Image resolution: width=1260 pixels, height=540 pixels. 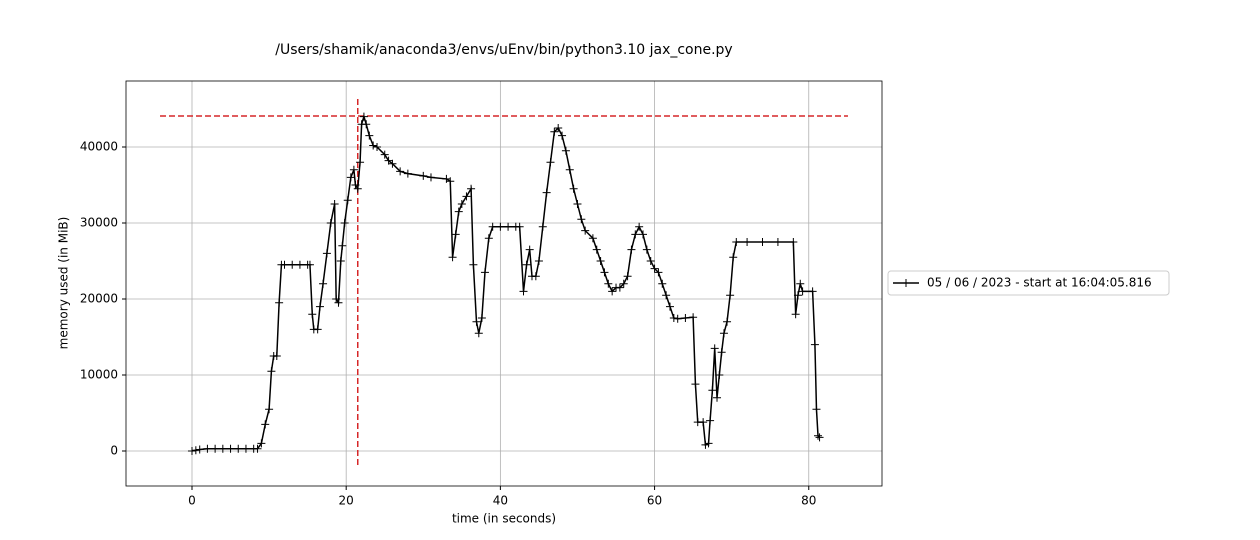 I want to click on legend-box, so click(x=1028, y=283).